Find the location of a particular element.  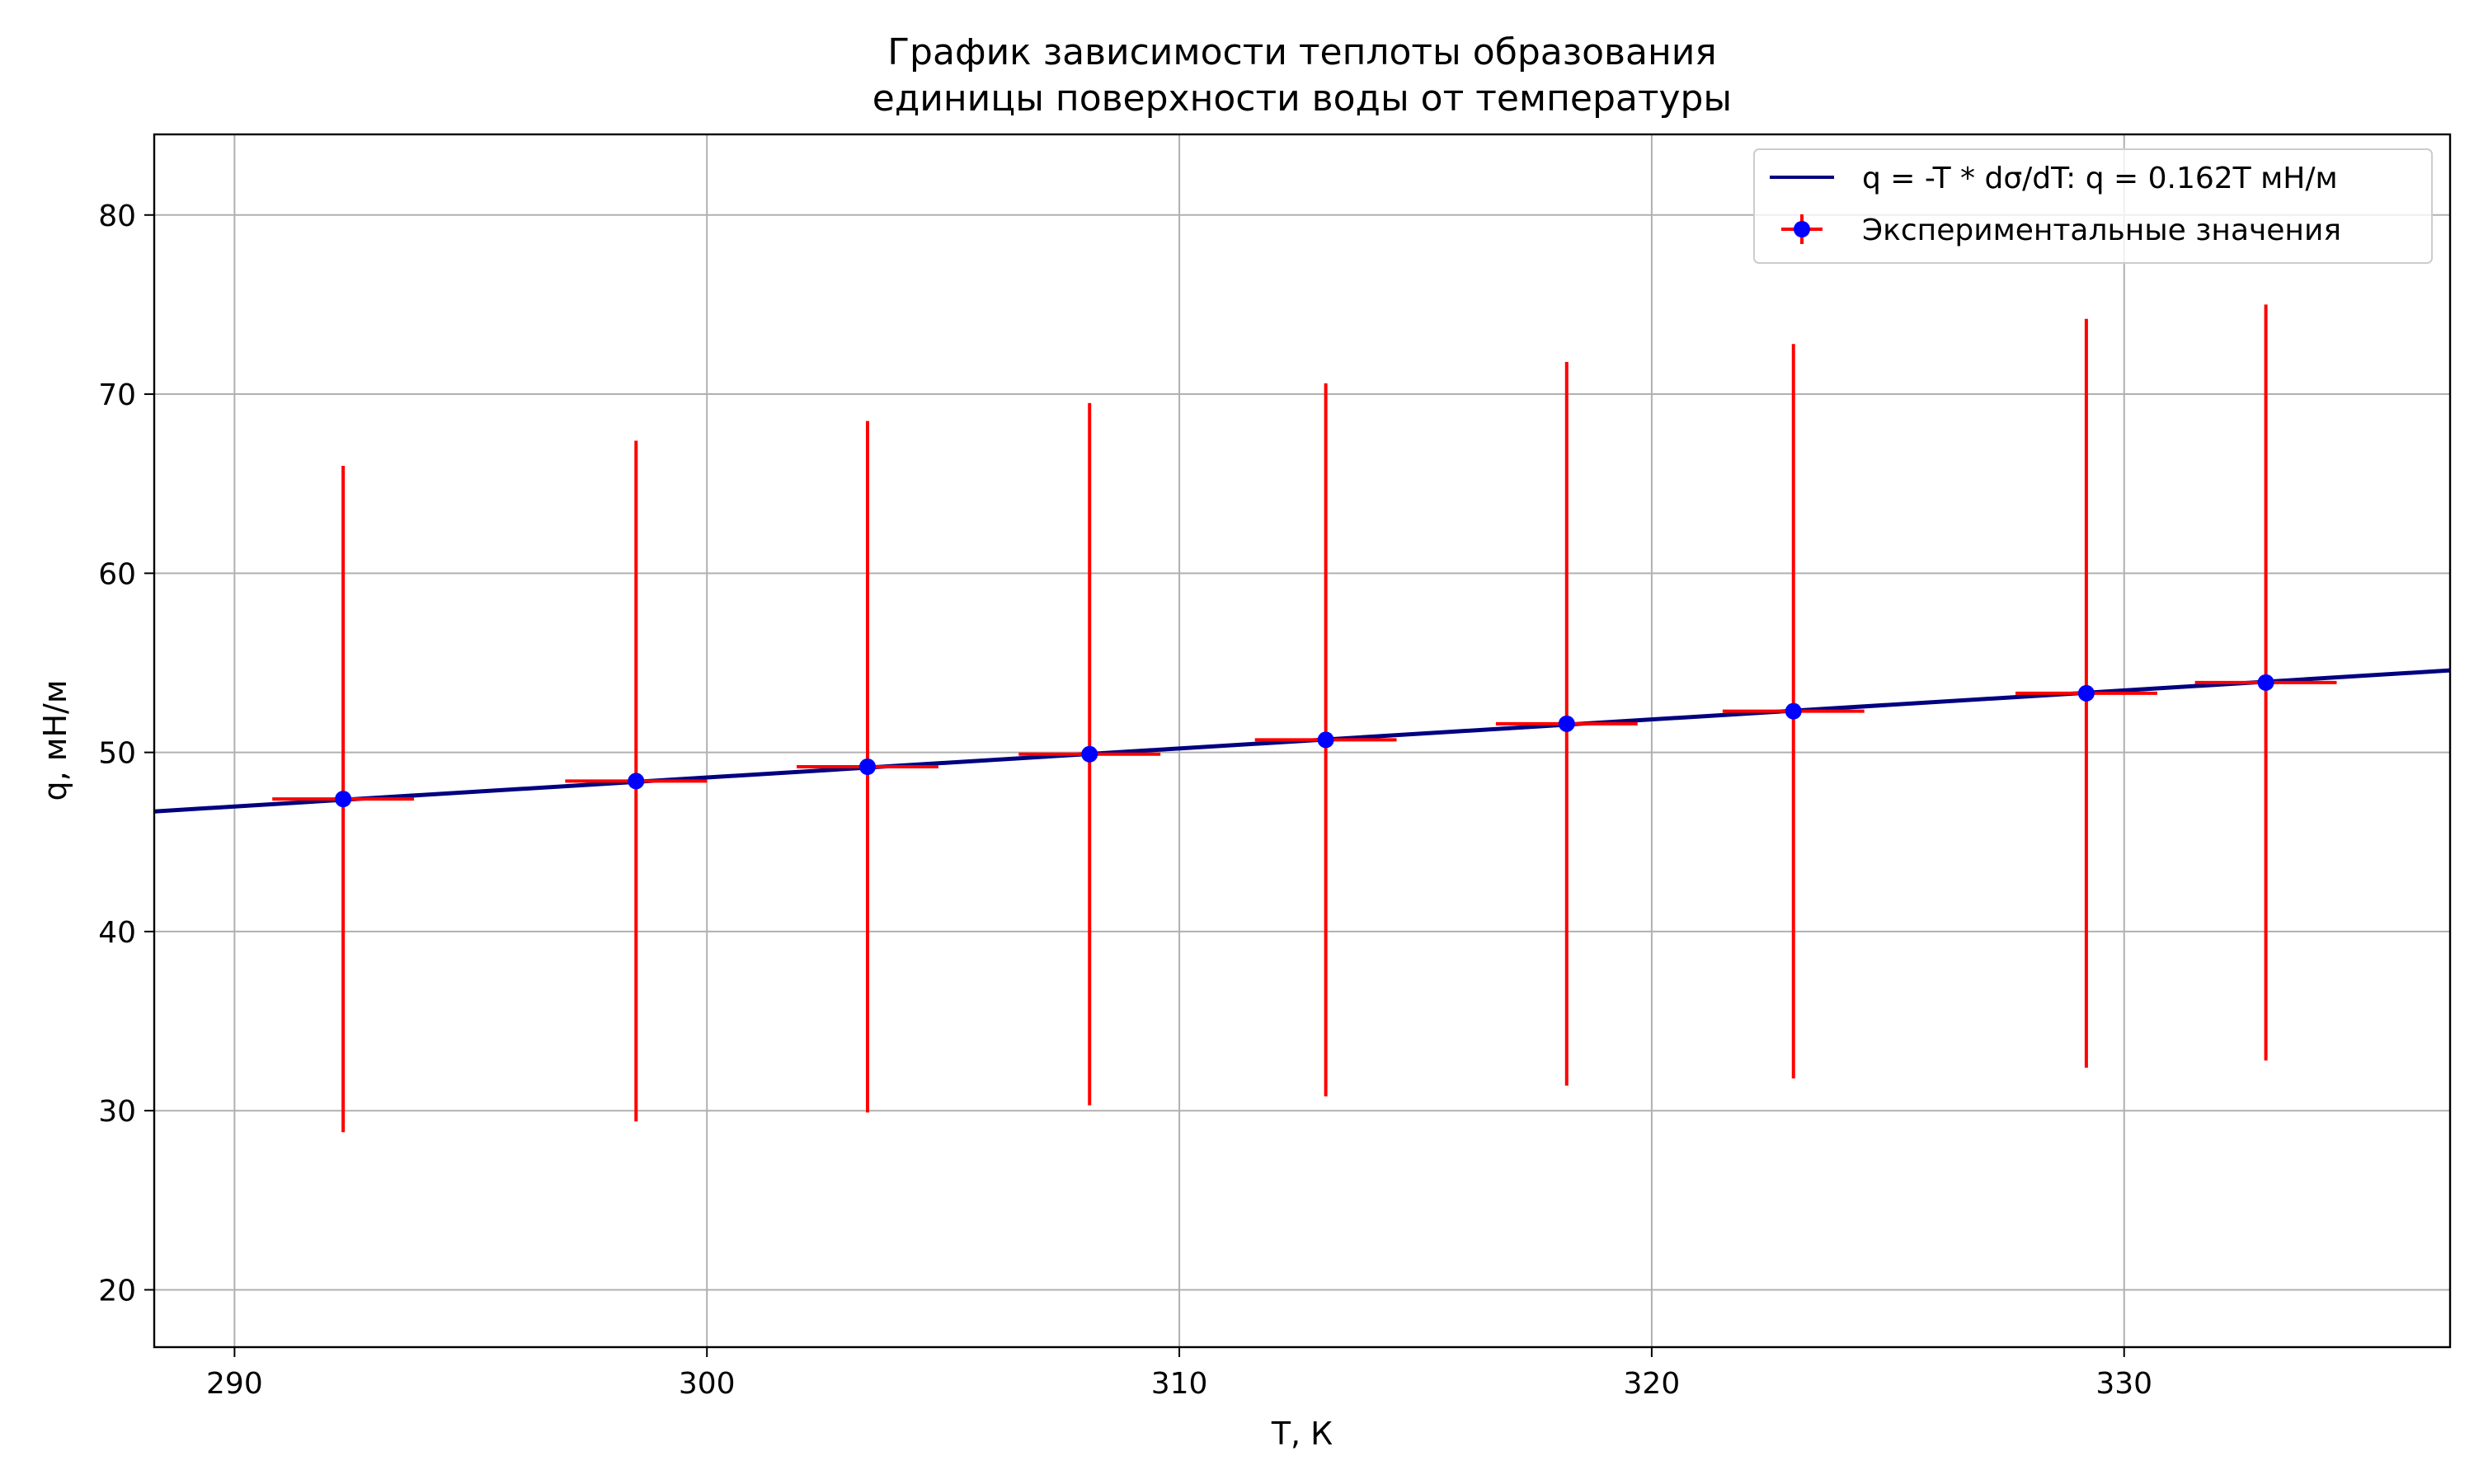

legend-series-label: Экспериментальные значения is located at coordinates (2101, 230).